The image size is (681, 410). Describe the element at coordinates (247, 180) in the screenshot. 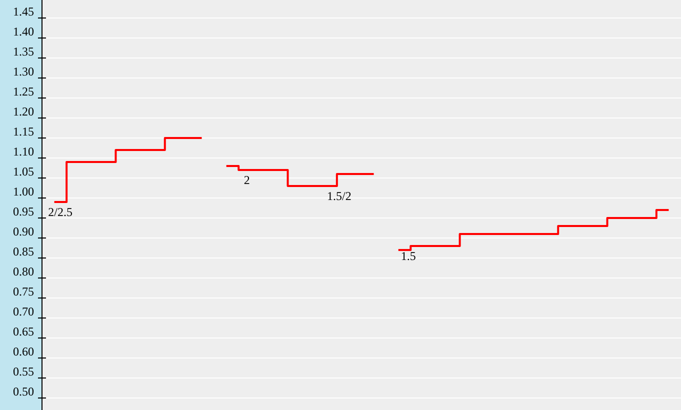

I see `annotation: 2` at that location.